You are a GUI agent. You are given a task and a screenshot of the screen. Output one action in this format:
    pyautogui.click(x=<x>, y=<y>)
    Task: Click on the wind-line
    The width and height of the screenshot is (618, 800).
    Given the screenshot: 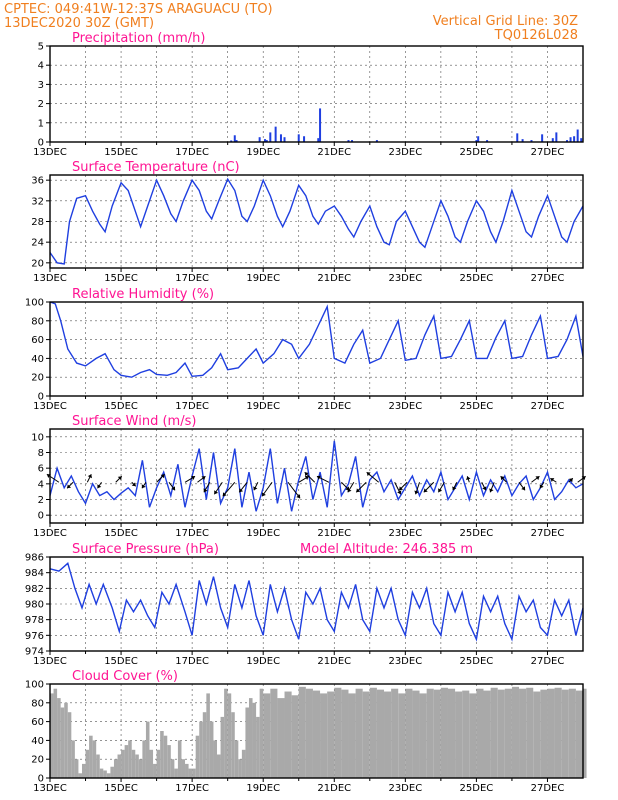 What is the action you would take?
    pyautogui.click(x=316, y=476)
    